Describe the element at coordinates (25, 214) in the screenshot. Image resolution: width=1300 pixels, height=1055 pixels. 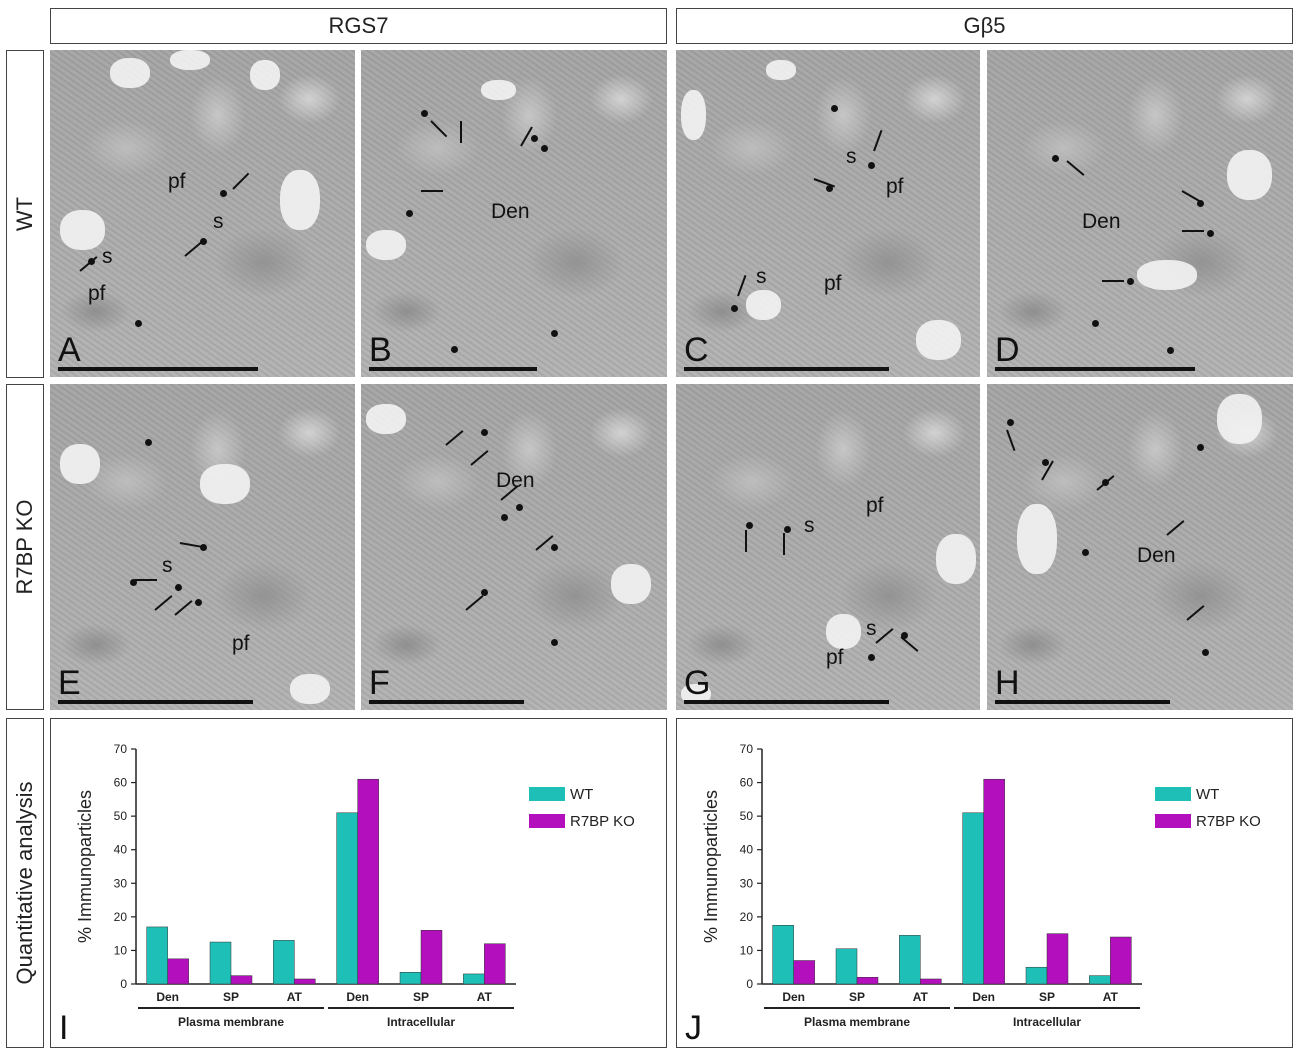
I see `row-label-wt: WT` at that location.